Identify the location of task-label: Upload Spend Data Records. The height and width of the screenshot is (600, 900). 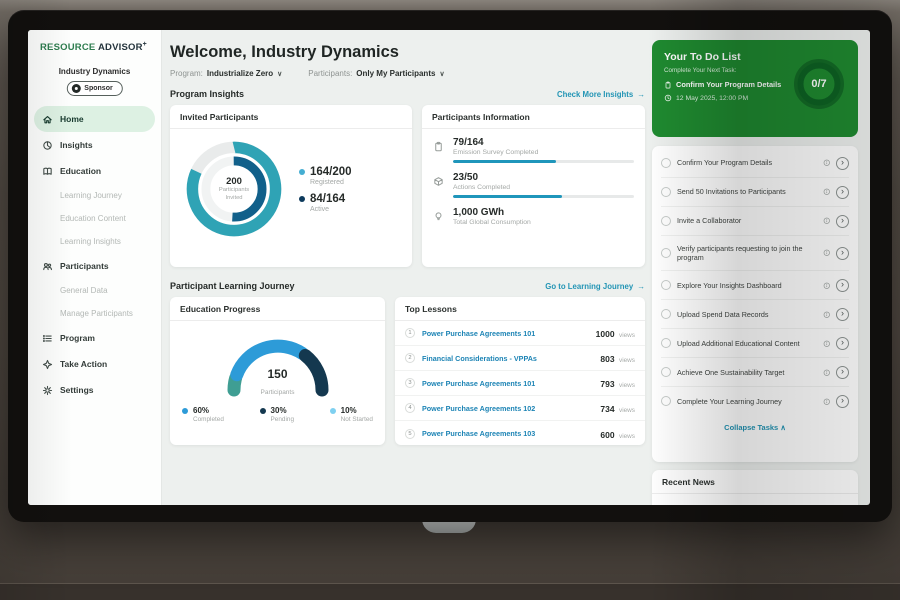
(723, 314).